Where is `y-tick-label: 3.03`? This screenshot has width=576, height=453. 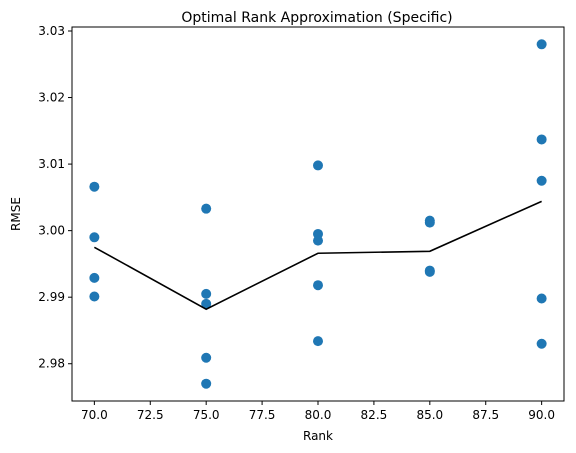
y-tick-label: 3.03 is located at coordinates (51, 31).